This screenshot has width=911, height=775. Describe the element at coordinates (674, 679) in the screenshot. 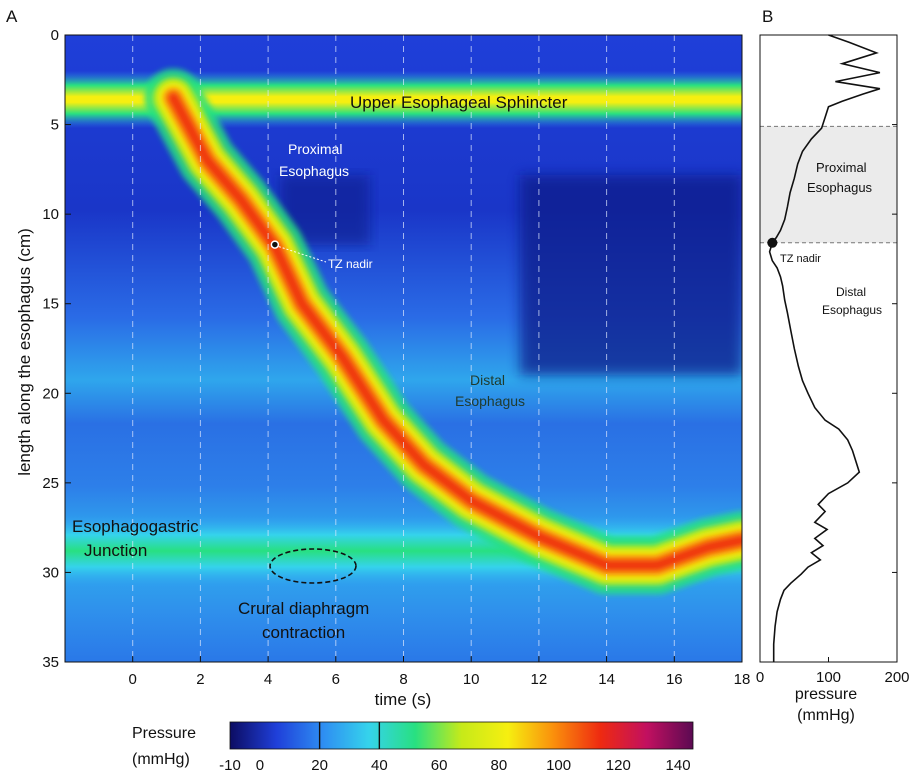

I see `x-tick-label: 16` at that location.